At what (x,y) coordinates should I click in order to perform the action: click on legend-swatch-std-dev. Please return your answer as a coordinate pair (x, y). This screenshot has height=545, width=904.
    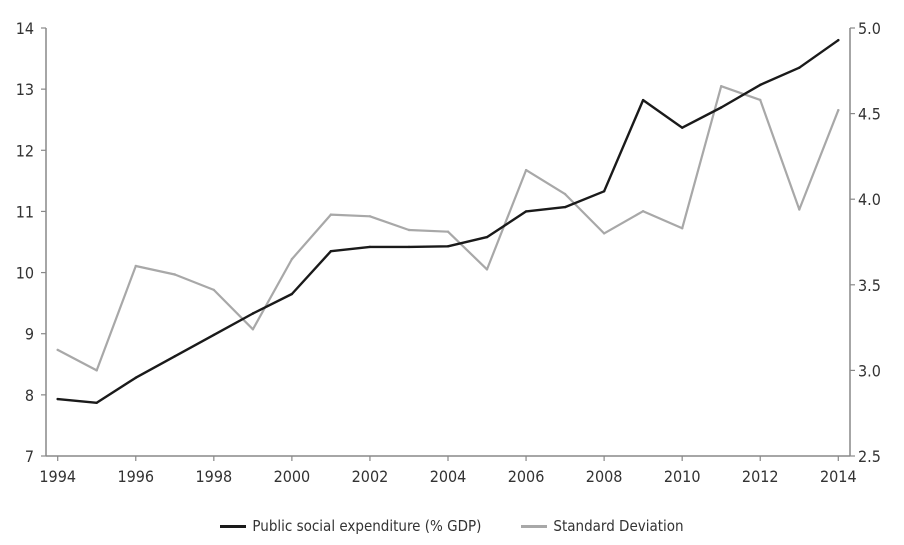
    Looking at the image, I should click on (534, 526).